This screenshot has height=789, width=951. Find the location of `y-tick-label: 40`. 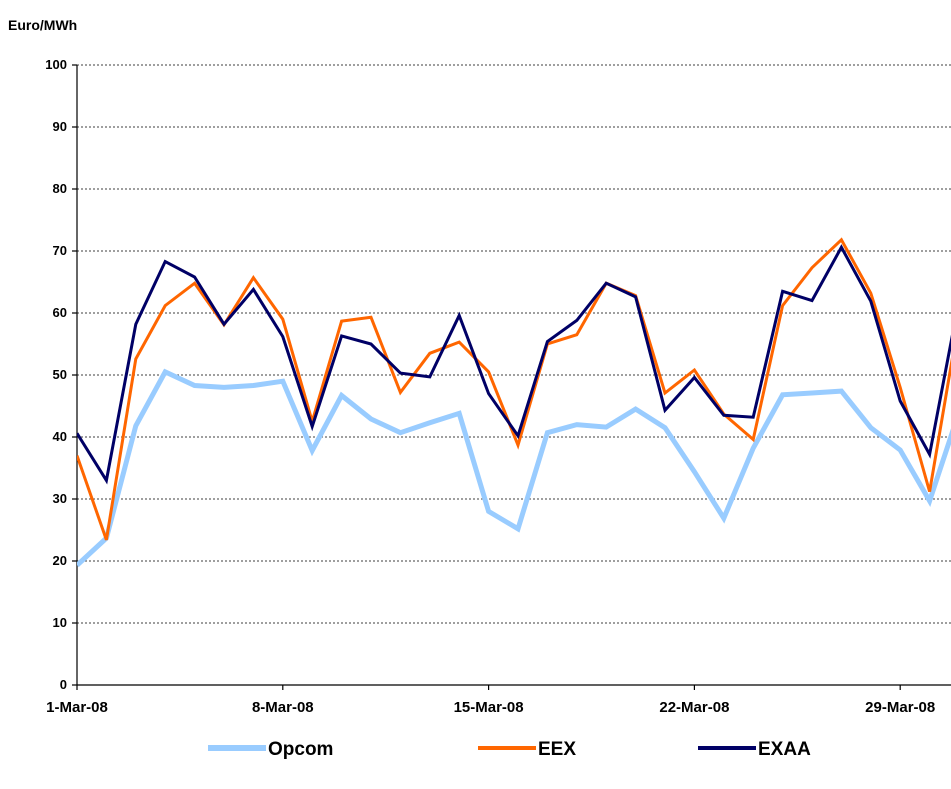

y-tick-label: 40 is located at coordinates (60, 436).